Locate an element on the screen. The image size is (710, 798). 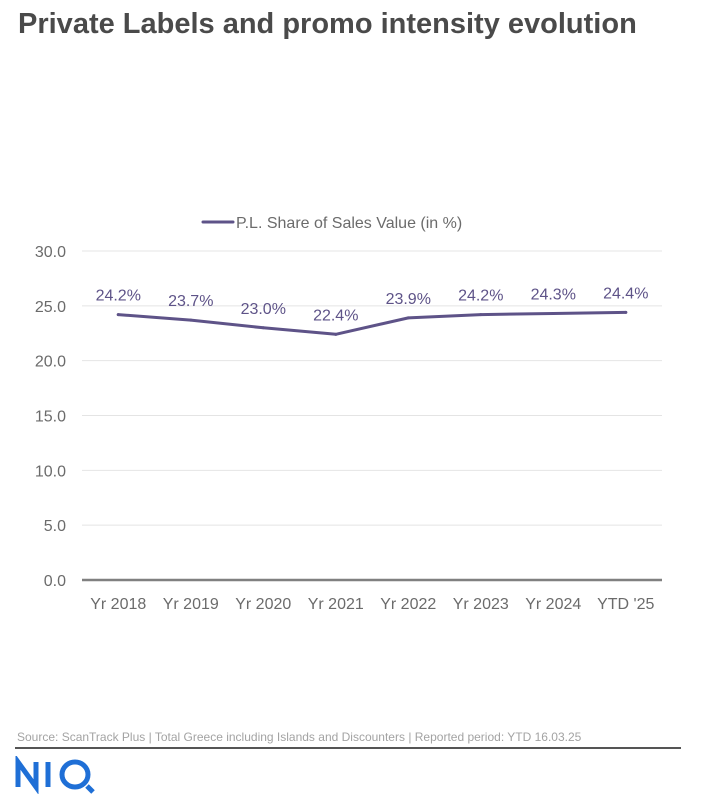
y-tick-label: 25.0 is located at coordinates (50, 307).